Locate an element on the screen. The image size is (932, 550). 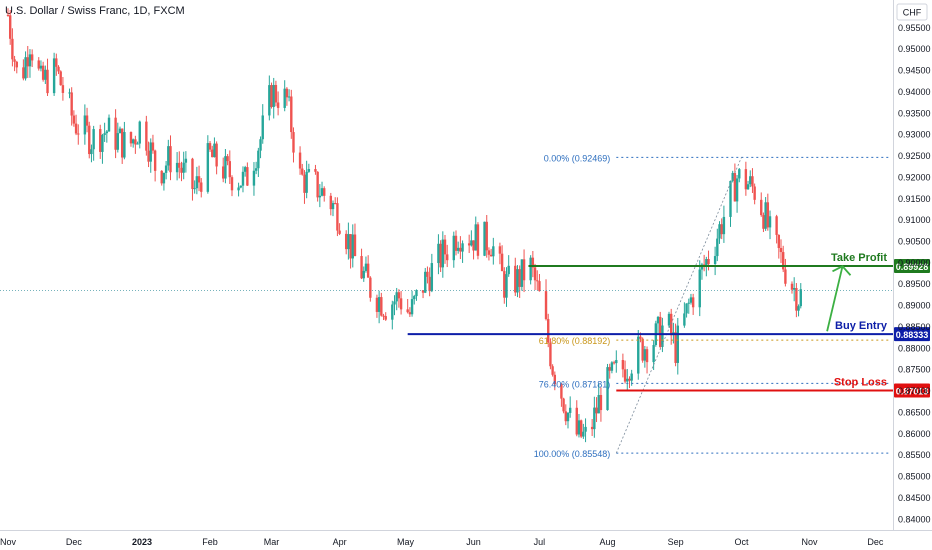
level-name: Buy Entry is located at coordinates (861, 326).